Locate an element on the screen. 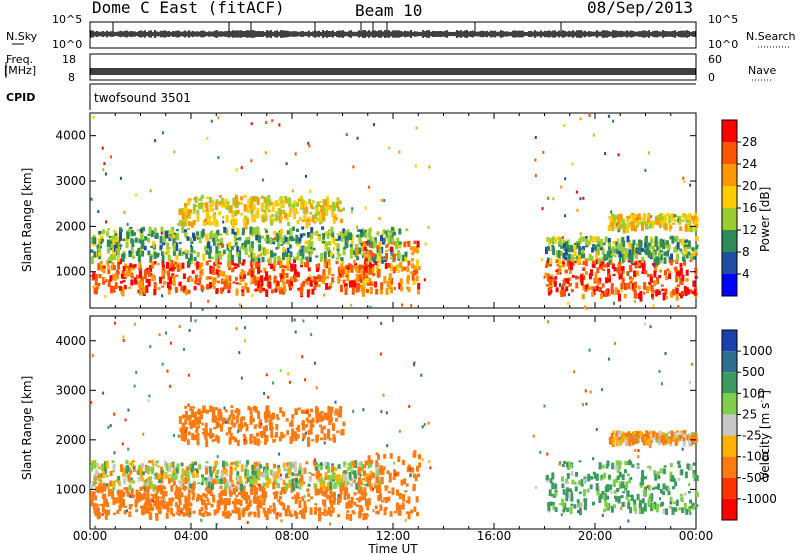 The width and height of the screenshot is (800, 554). nave-tick-bottom: 0 is located at coordinates (711, 77).